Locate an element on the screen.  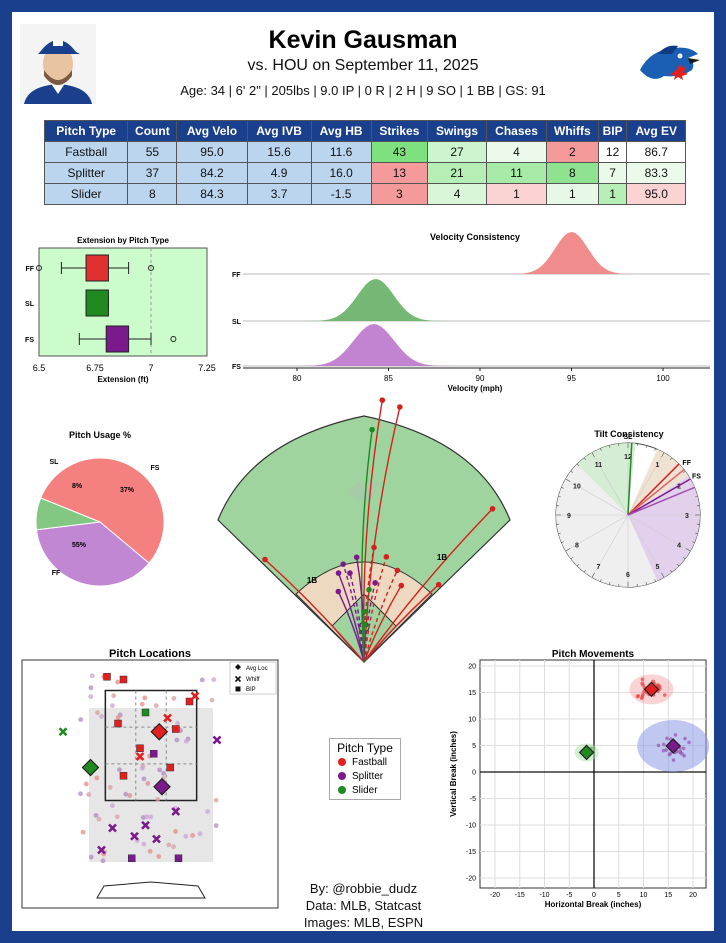
table-cell: 13 is located at coordinates (399, 173).